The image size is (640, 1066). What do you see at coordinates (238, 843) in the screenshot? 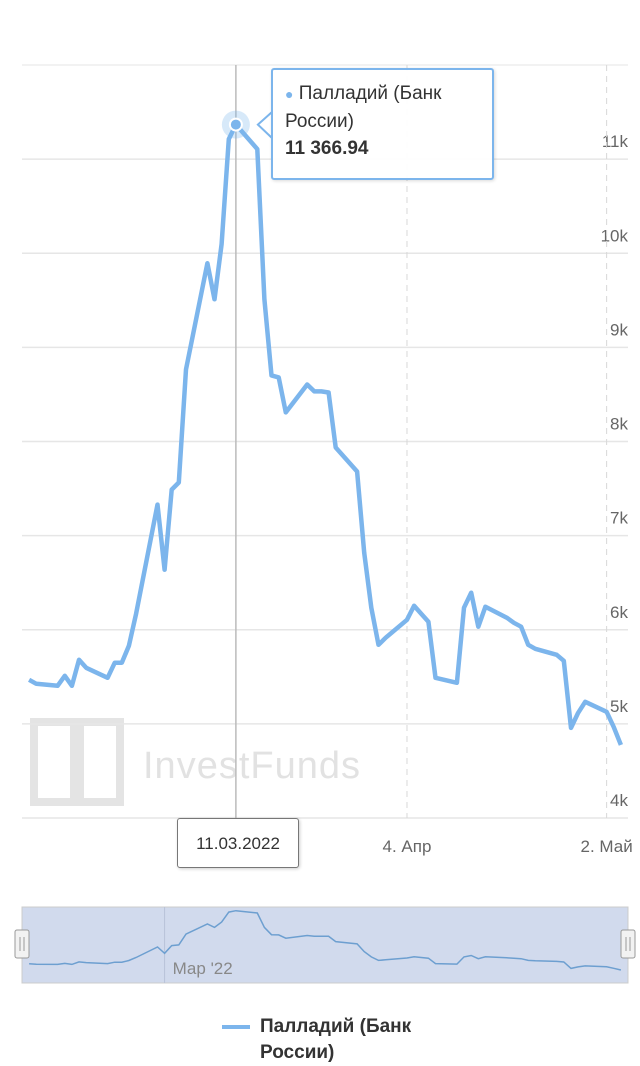
I see `tooltip-date: 11.03.2022` at bounding box center [238, 843].